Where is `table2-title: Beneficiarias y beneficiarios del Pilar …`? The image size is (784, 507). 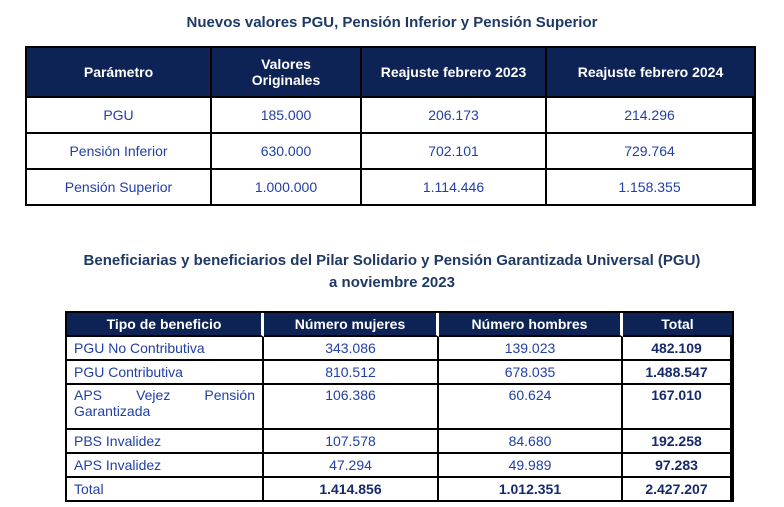 table2-title: Beneficiarias y beneficiarios del Pilar … is located at coordinates (392, 272).